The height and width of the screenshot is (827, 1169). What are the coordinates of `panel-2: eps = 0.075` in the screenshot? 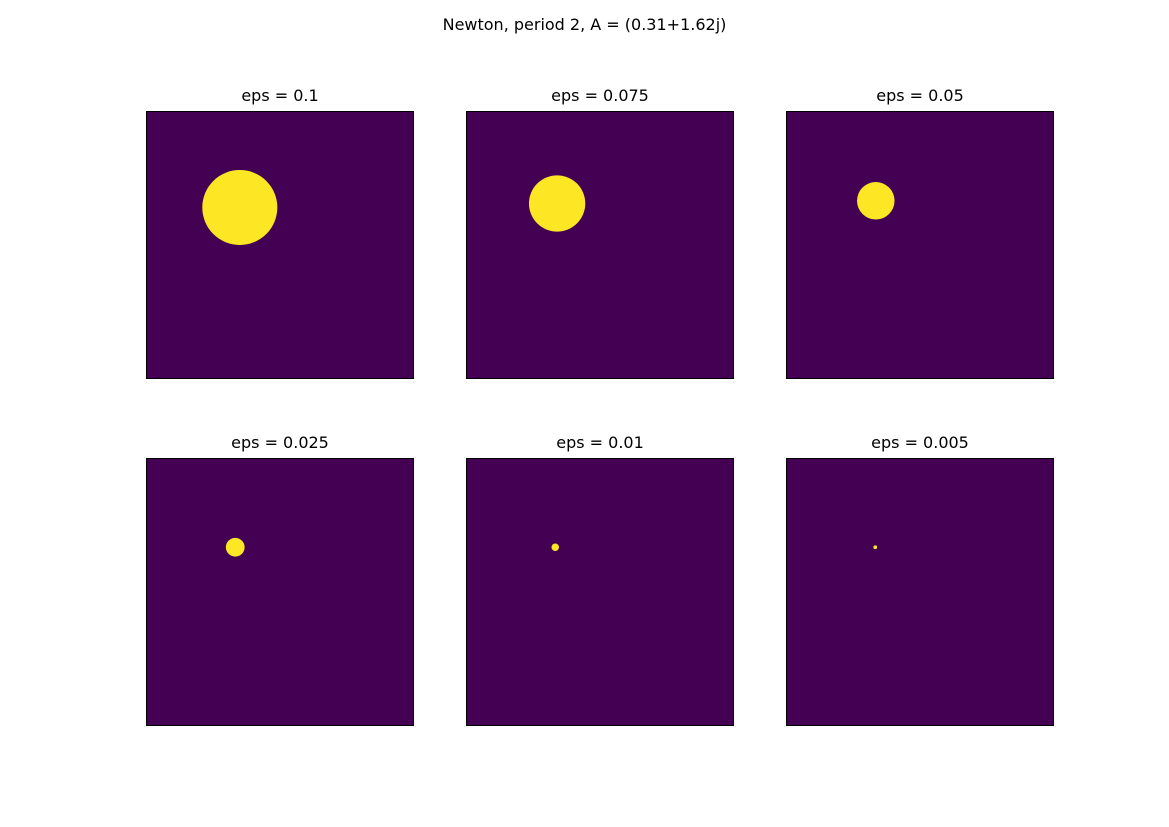 It's located at (600, 232).